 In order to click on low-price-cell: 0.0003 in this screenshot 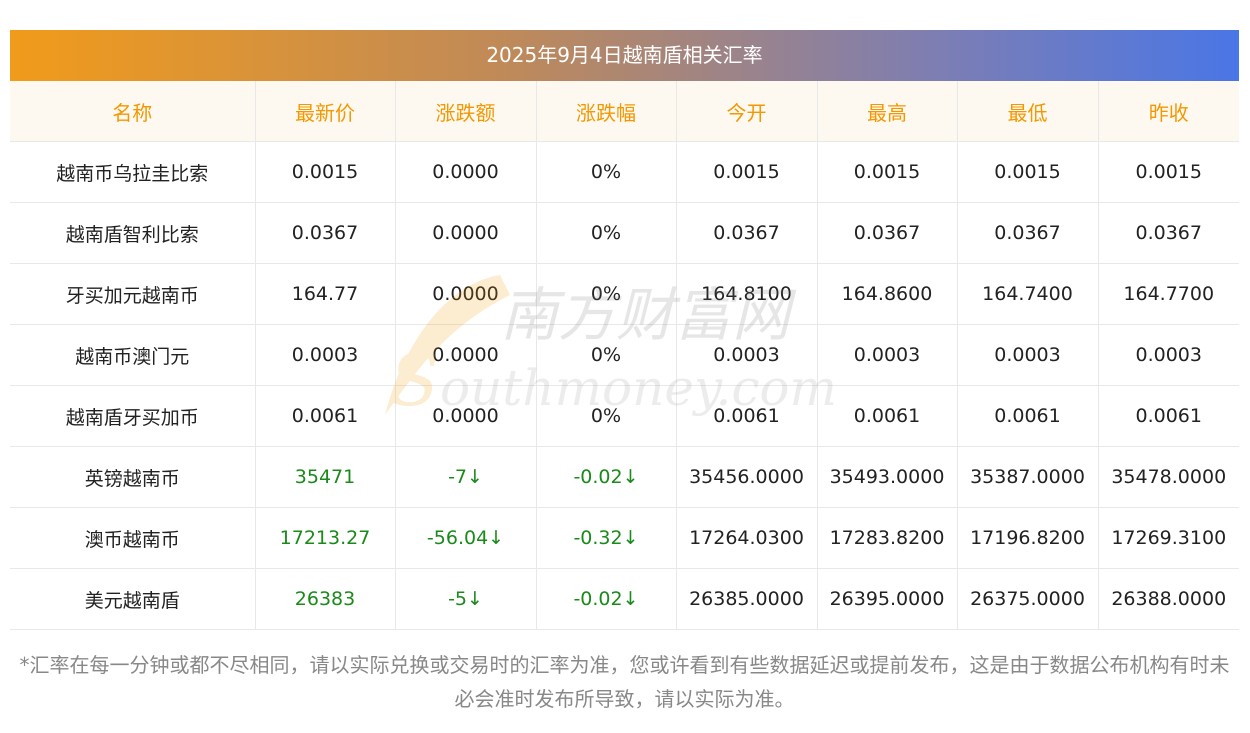, I will do `click(1028, 355)`.